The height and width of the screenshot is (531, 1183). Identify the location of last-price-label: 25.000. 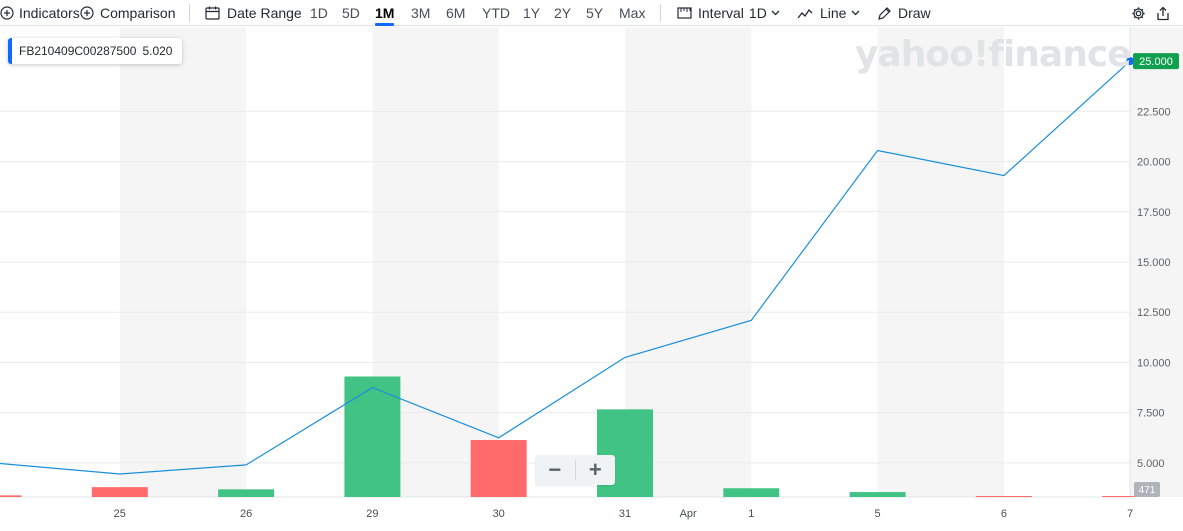
(1156, 62).